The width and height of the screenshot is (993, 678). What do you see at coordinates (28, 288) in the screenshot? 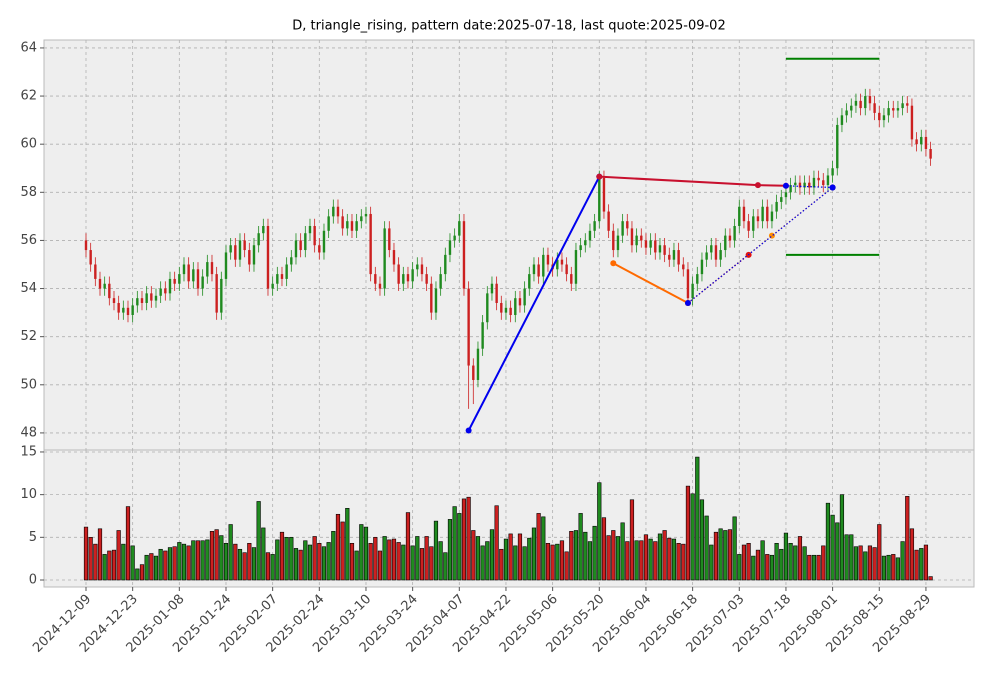
I see `y-tick-label: 54` at bounding box center [28, 288].